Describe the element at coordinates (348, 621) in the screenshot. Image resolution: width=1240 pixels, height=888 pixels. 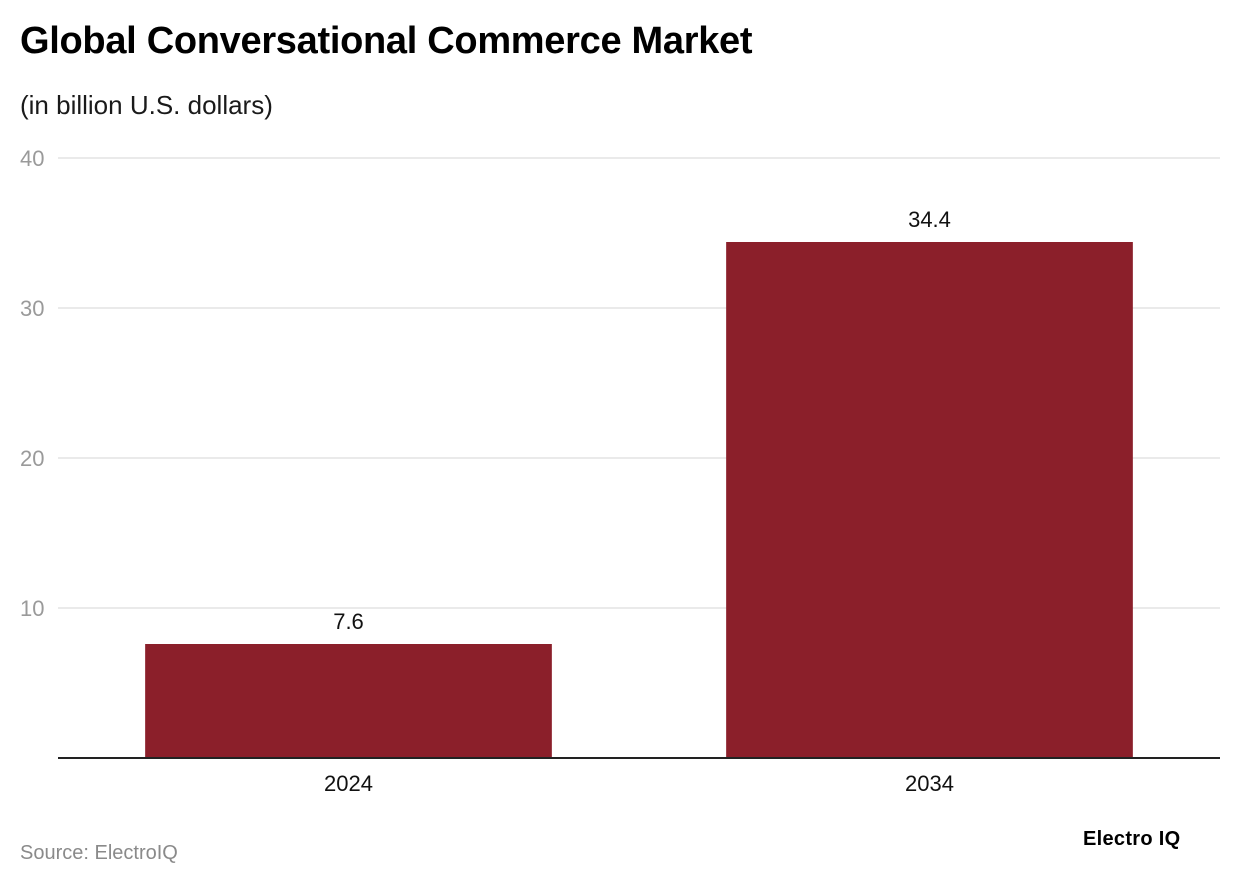
I see `bar-value-label: 7.6` at that location.